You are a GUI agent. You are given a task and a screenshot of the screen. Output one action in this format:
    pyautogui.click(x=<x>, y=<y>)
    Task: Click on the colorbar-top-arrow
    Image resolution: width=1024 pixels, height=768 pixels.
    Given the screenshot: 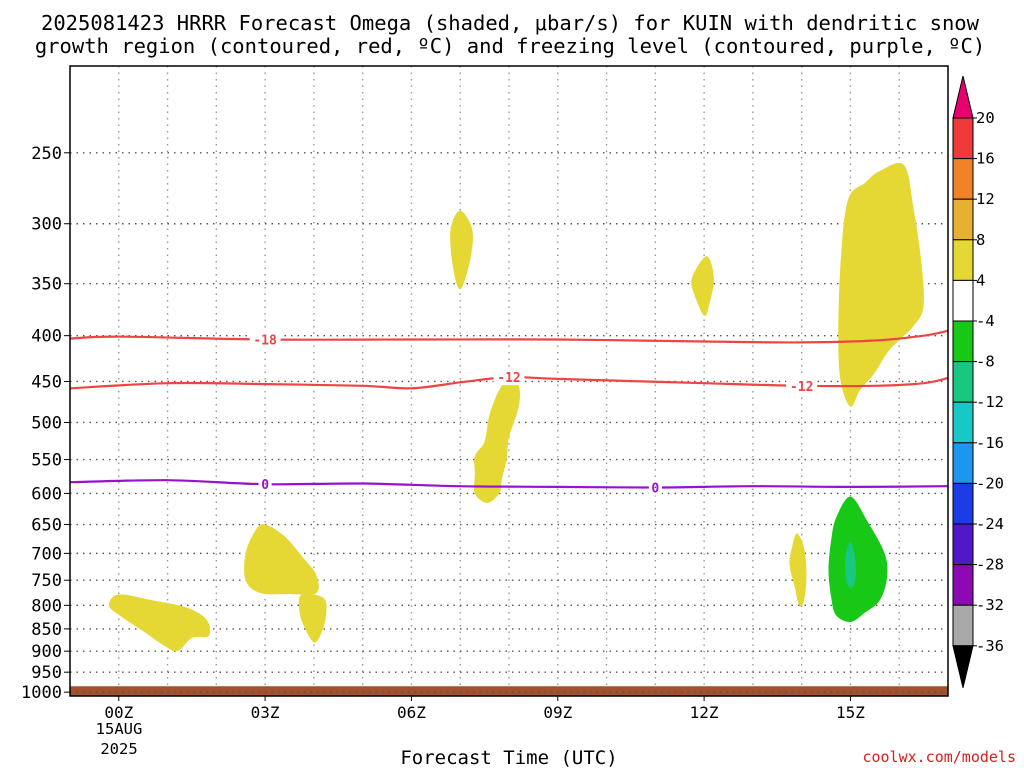 What is the action you would take?
    pyautogui.click(x=963, y=97)
    